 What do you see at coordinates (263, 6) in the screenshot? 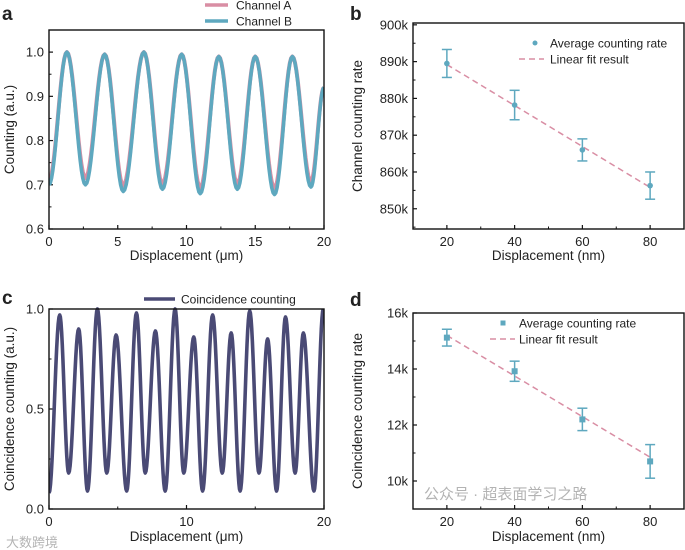
I see `panel-a-legend-channel-a: Channel A` at bounding box center [263, 6].